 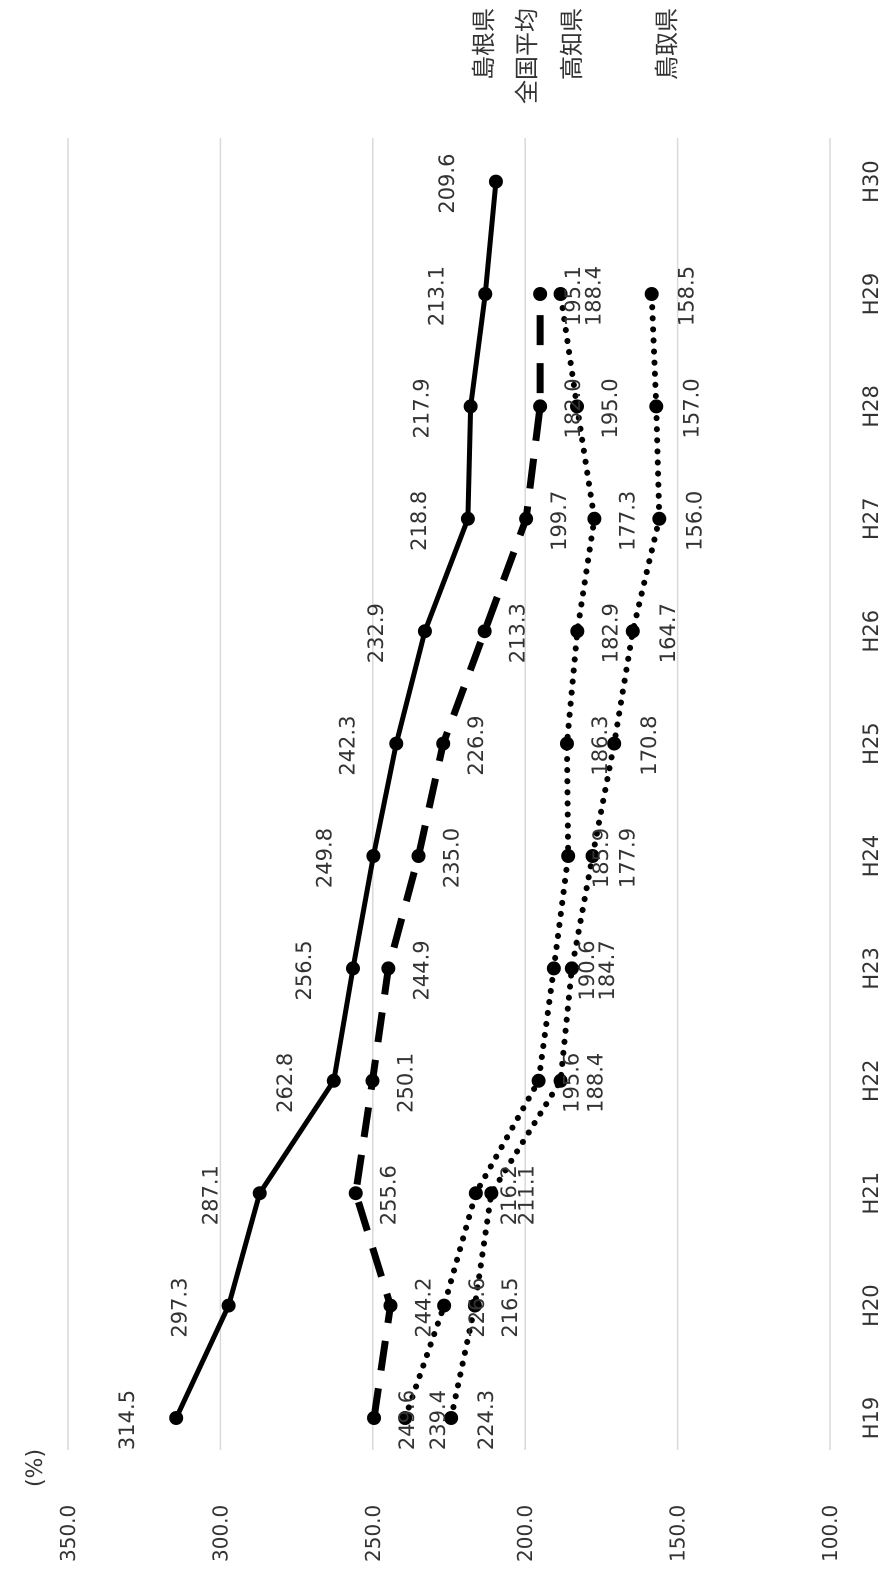 What do you see at coordinates (447, 184) in the screenshot?
I see `data-label: 209.6` at bounding box center [447, 184].